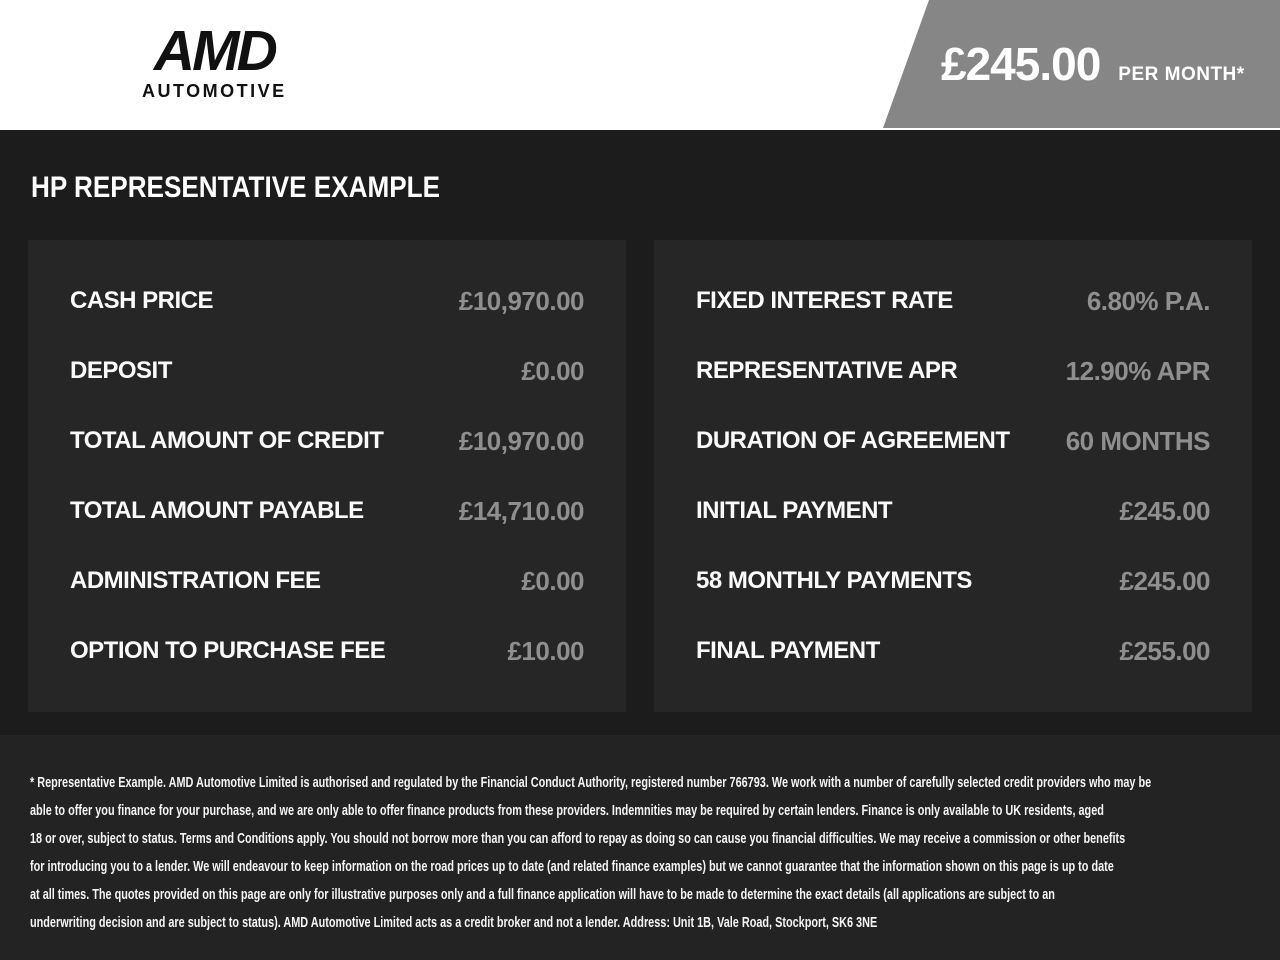  I want to click on finance-row: DEPOSIT £0.00, so click(327, 371).